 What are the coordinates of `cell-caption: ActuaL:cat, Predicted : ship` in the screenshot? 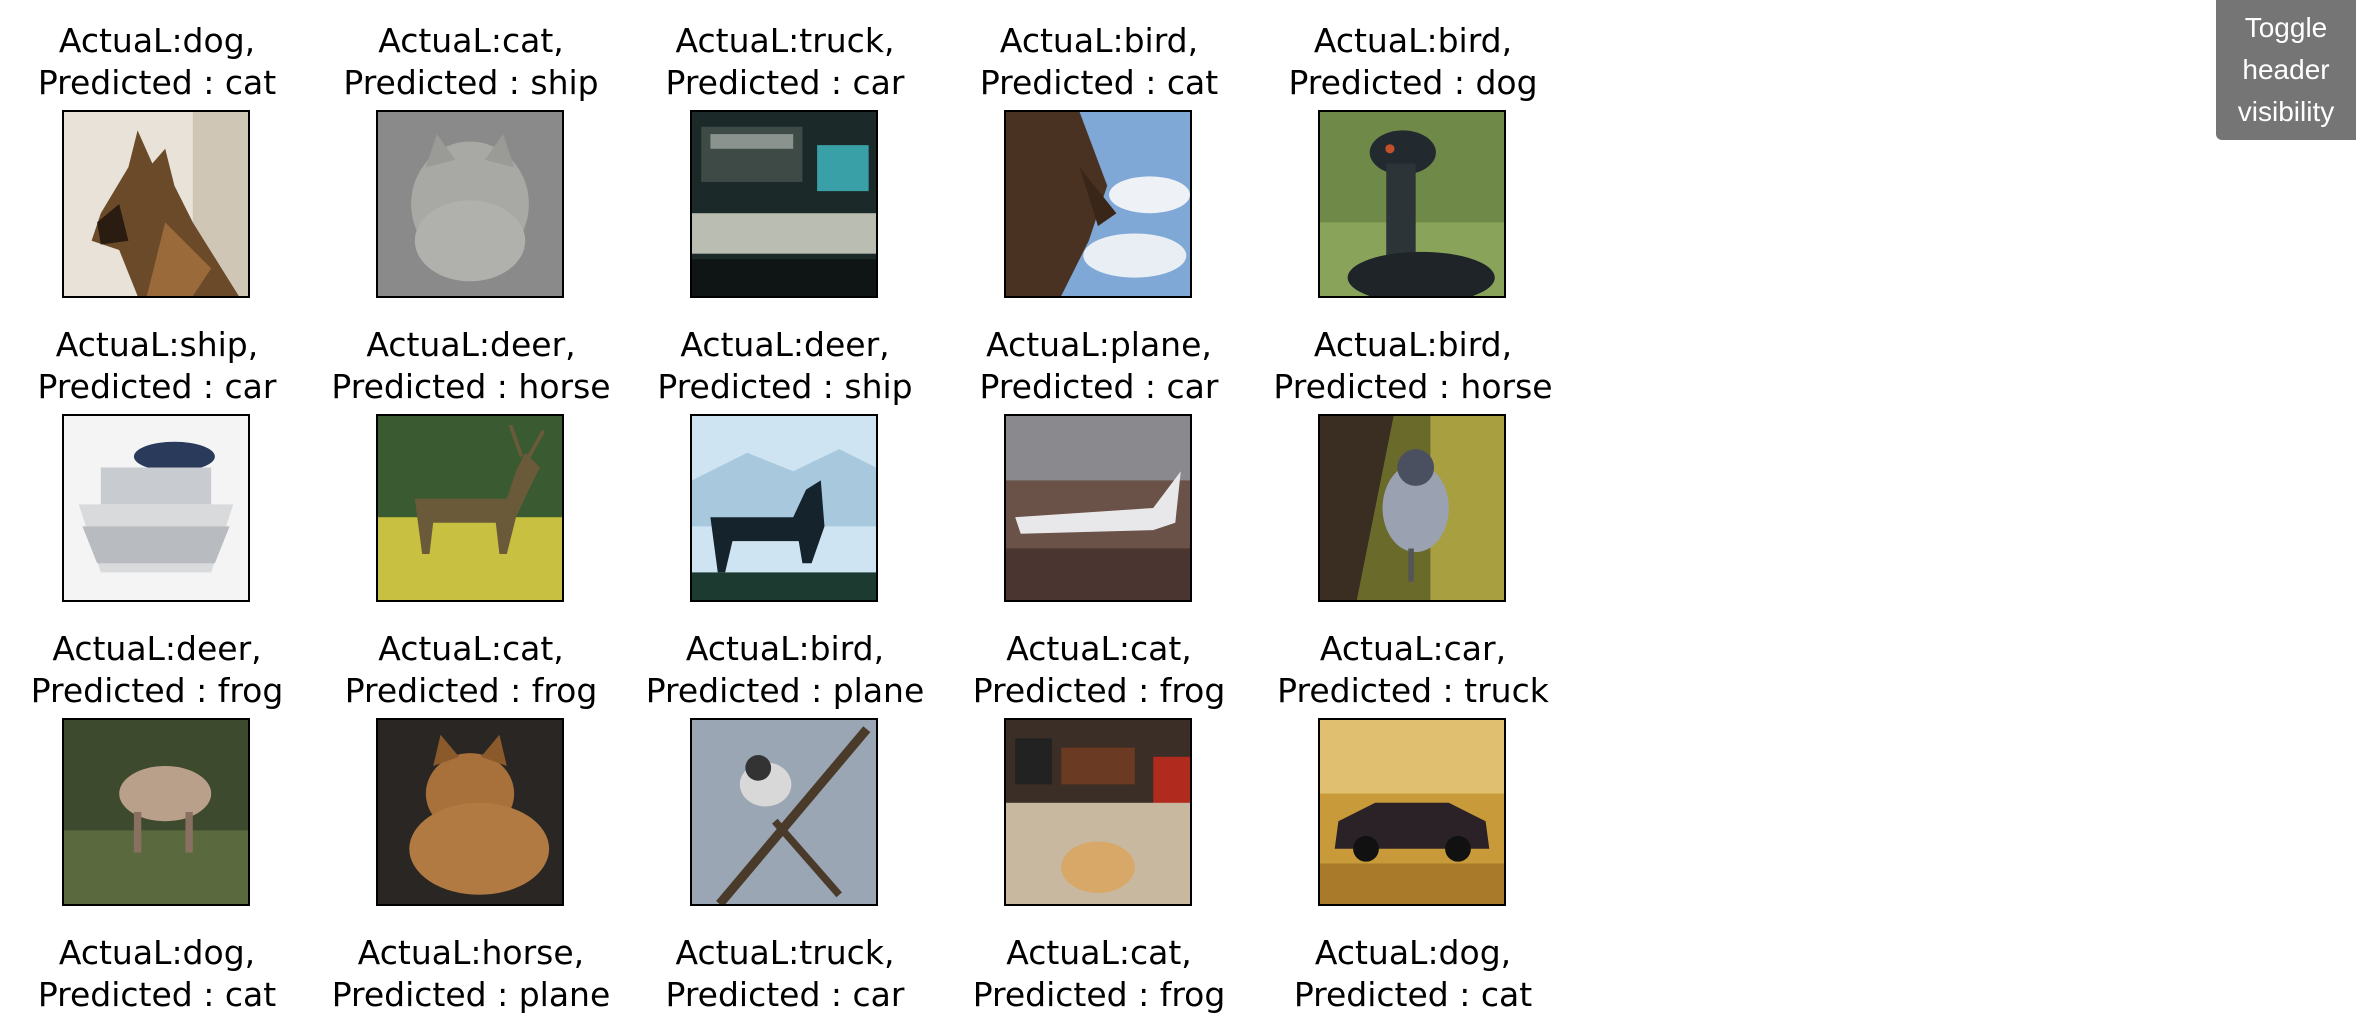 It's located at (471, 62).